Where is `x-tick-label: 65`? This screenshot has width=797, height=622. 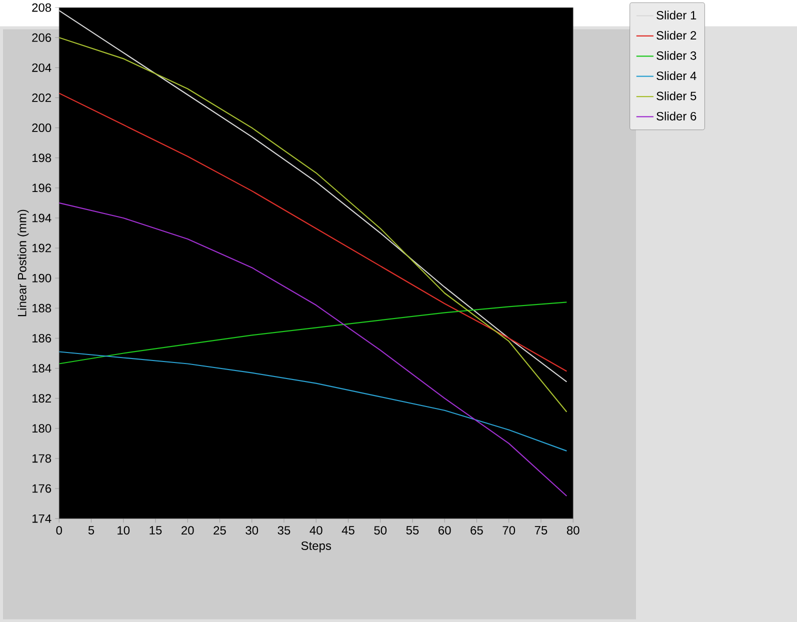
x-tick-label: 65 is located at coordinates (476, 530).